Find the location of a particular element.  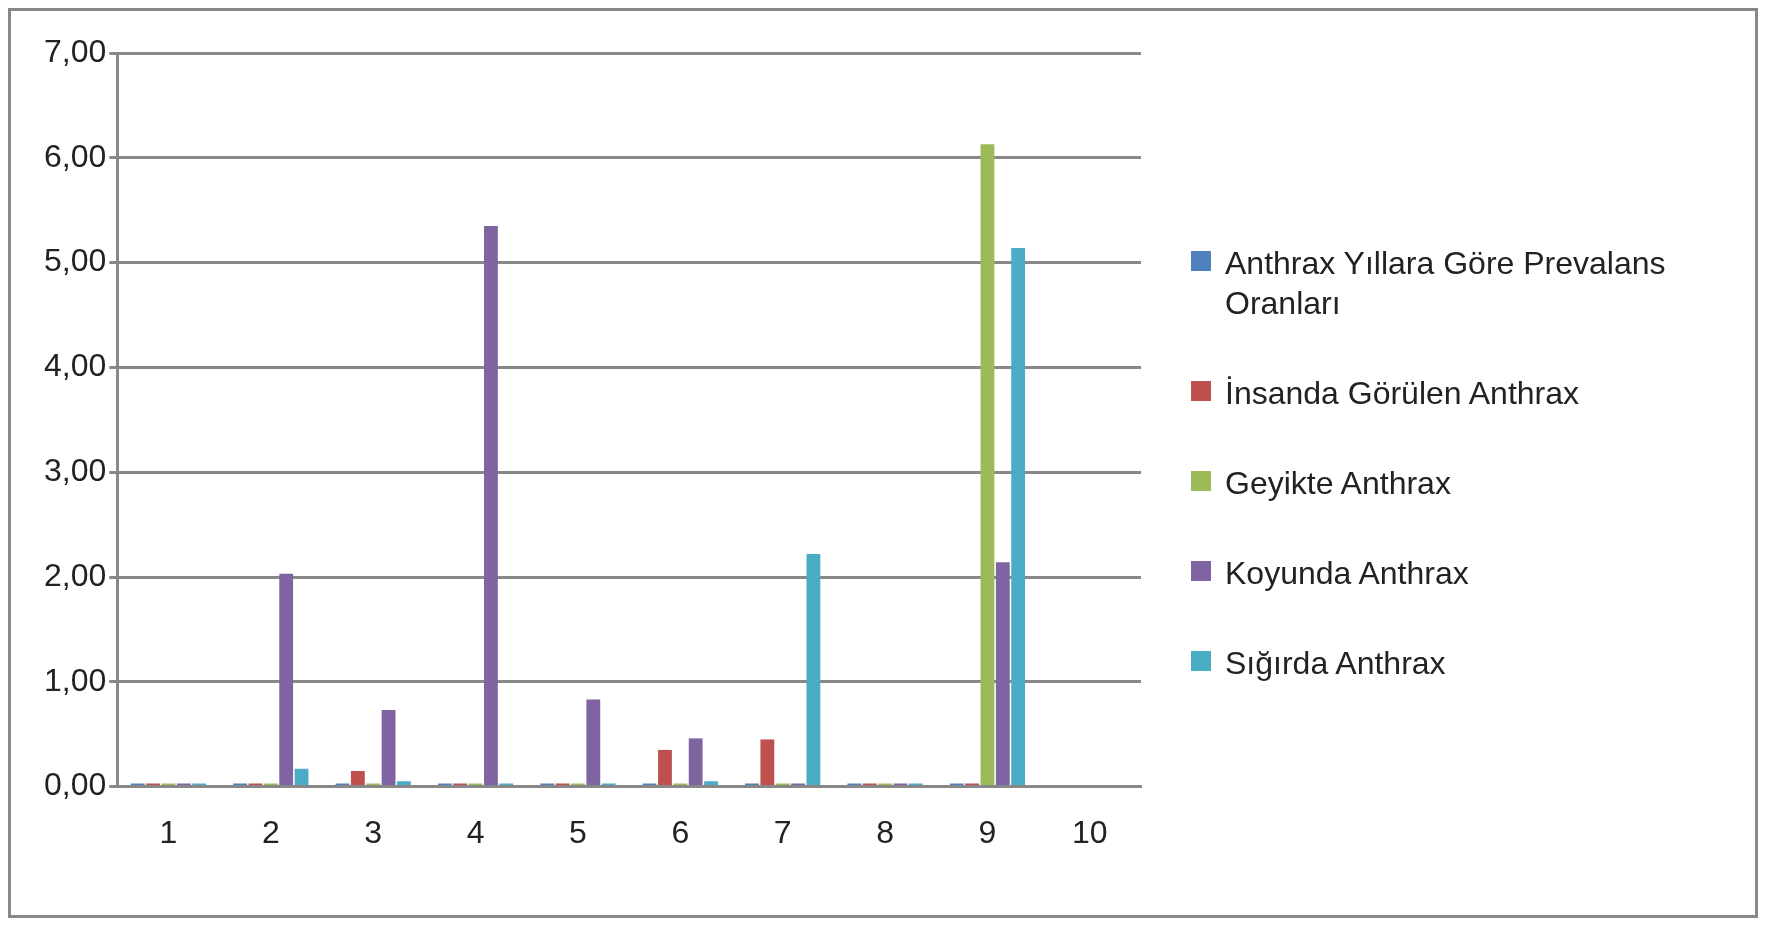

x-tick-label: 1 is located at coordinates (168, 831).